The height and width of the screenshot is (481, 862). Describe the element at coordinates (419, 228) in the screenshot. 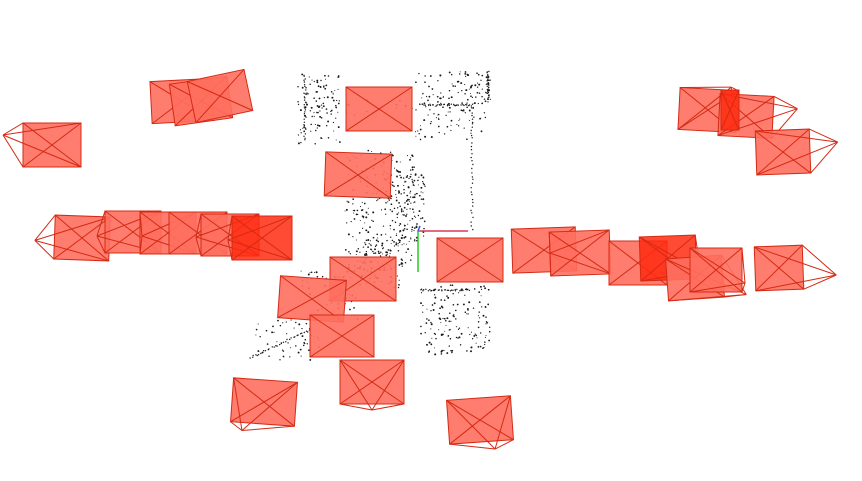

I see `z-axis-line` at that location.